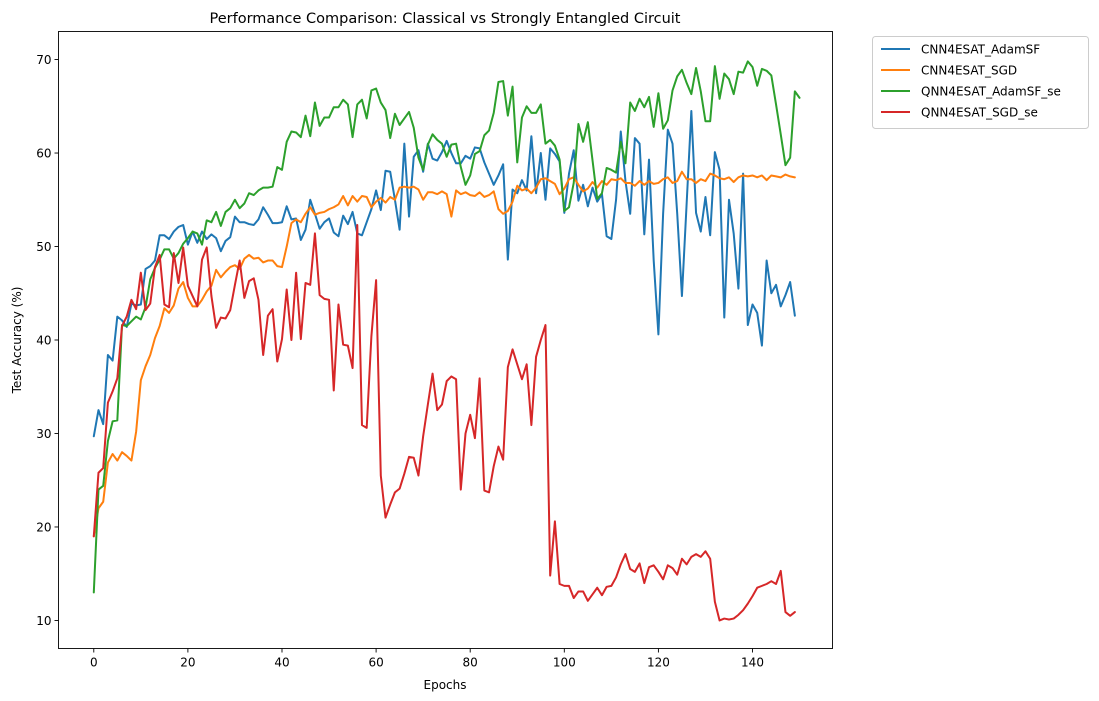 This screenshot has height=701, width=1099. What do you see at coordinates (969, 71) in the screenshot?
I see `legend-label-1: CNN4ESAT_SGD` at bounding box center [969, 71].